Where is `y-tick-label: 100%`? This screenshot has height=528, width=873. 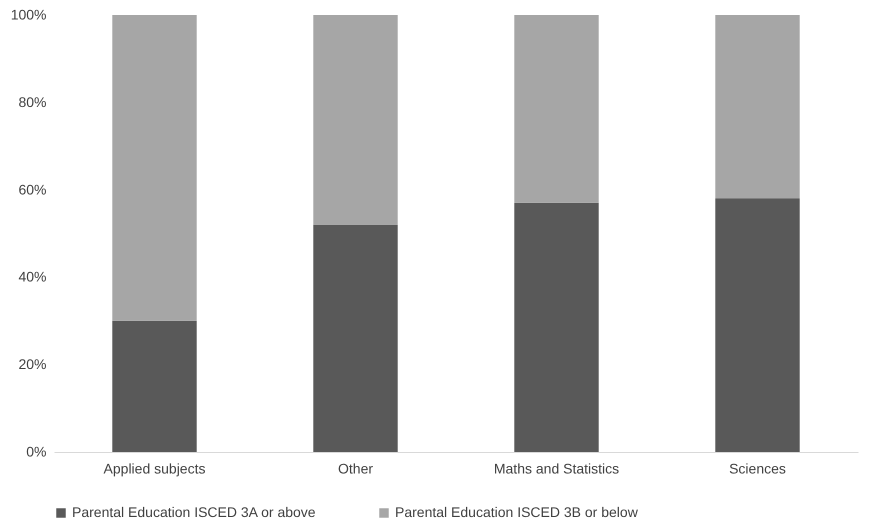 y-tick-label: 100% is located at coordinates (28, 14).